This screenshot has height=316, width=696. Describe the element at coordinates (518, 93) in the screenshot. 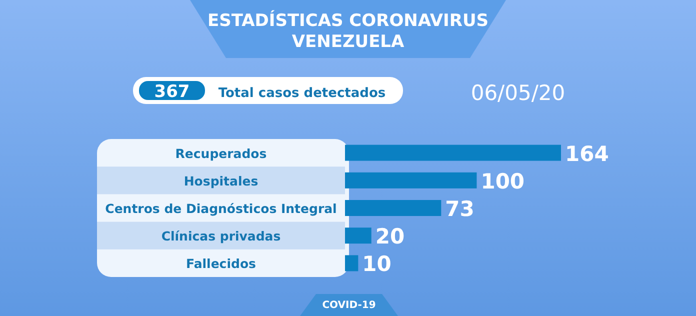

I see `text: 06/05/20` at that location.